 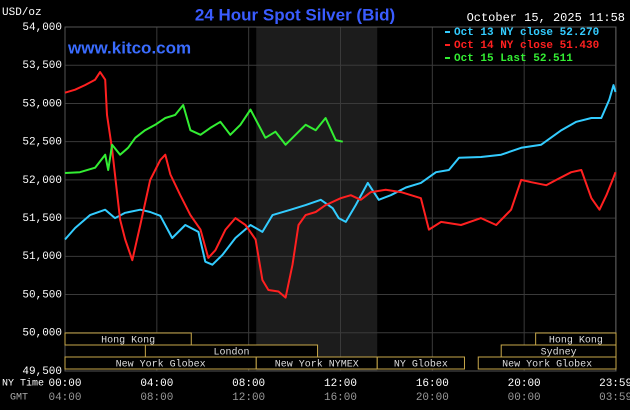 I want to click on legend-label: Oct 14 NY close 51.430, so click(x=526, y=46).